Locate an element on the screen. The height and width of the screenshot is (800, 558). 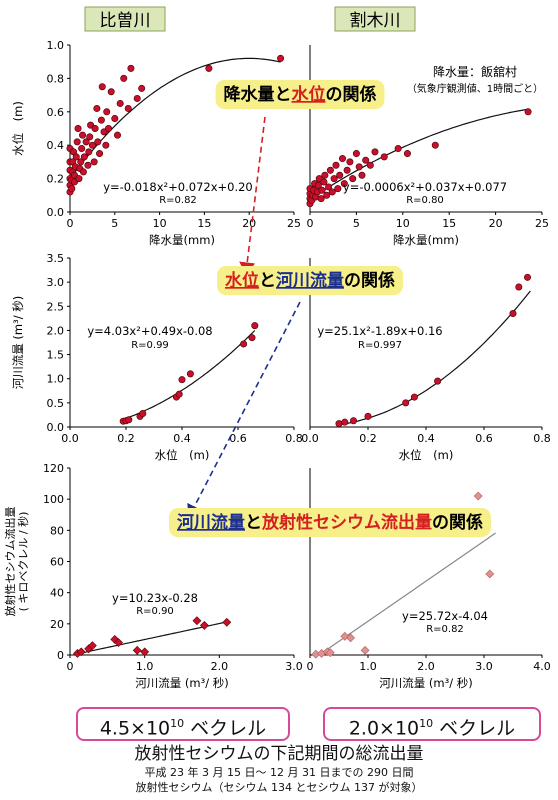
source-note: 降水量：飯舘村 （気象庁観測値、1時間ごと） is located at coordinates (475, 79).